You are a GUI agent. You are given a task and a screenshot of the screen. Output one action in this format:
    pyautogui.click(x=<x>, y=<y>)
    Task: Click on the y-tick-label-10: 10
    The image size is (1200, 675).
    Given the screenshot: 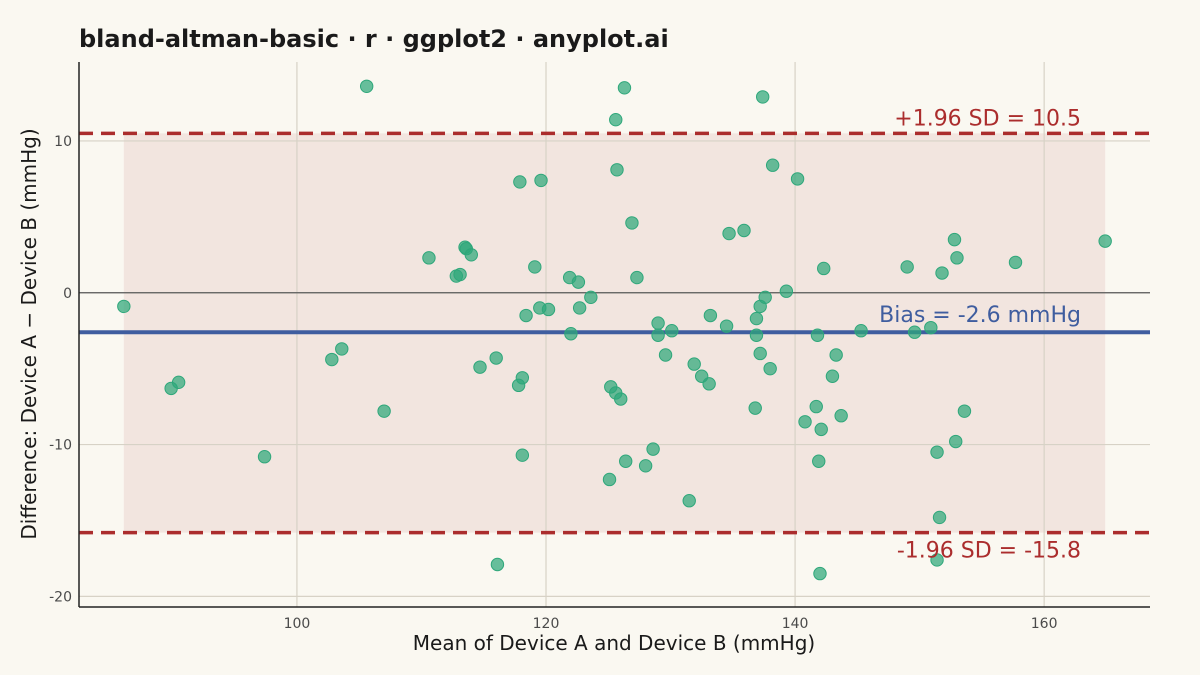 What is the action you would take?
    pyautogui.click(x=63, y=142)
    